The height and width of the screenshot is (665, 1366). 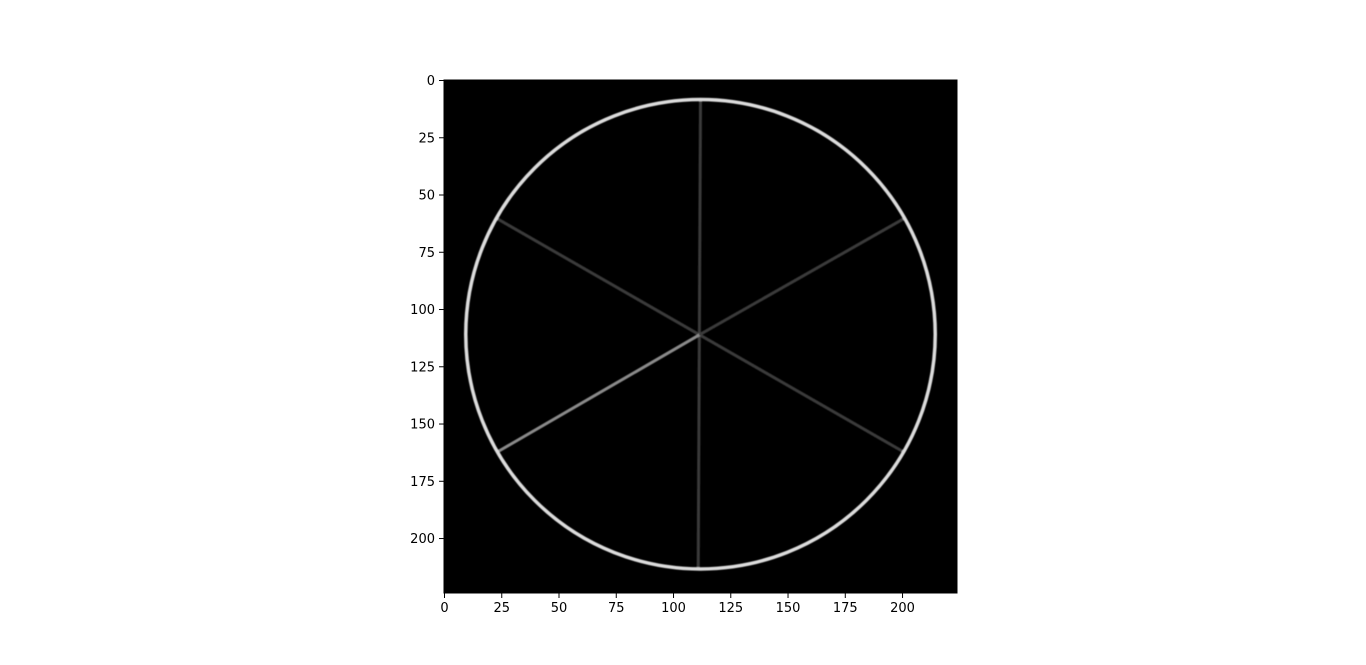 I want to click on y-tick-label: 125, so click(x=422, y=367).